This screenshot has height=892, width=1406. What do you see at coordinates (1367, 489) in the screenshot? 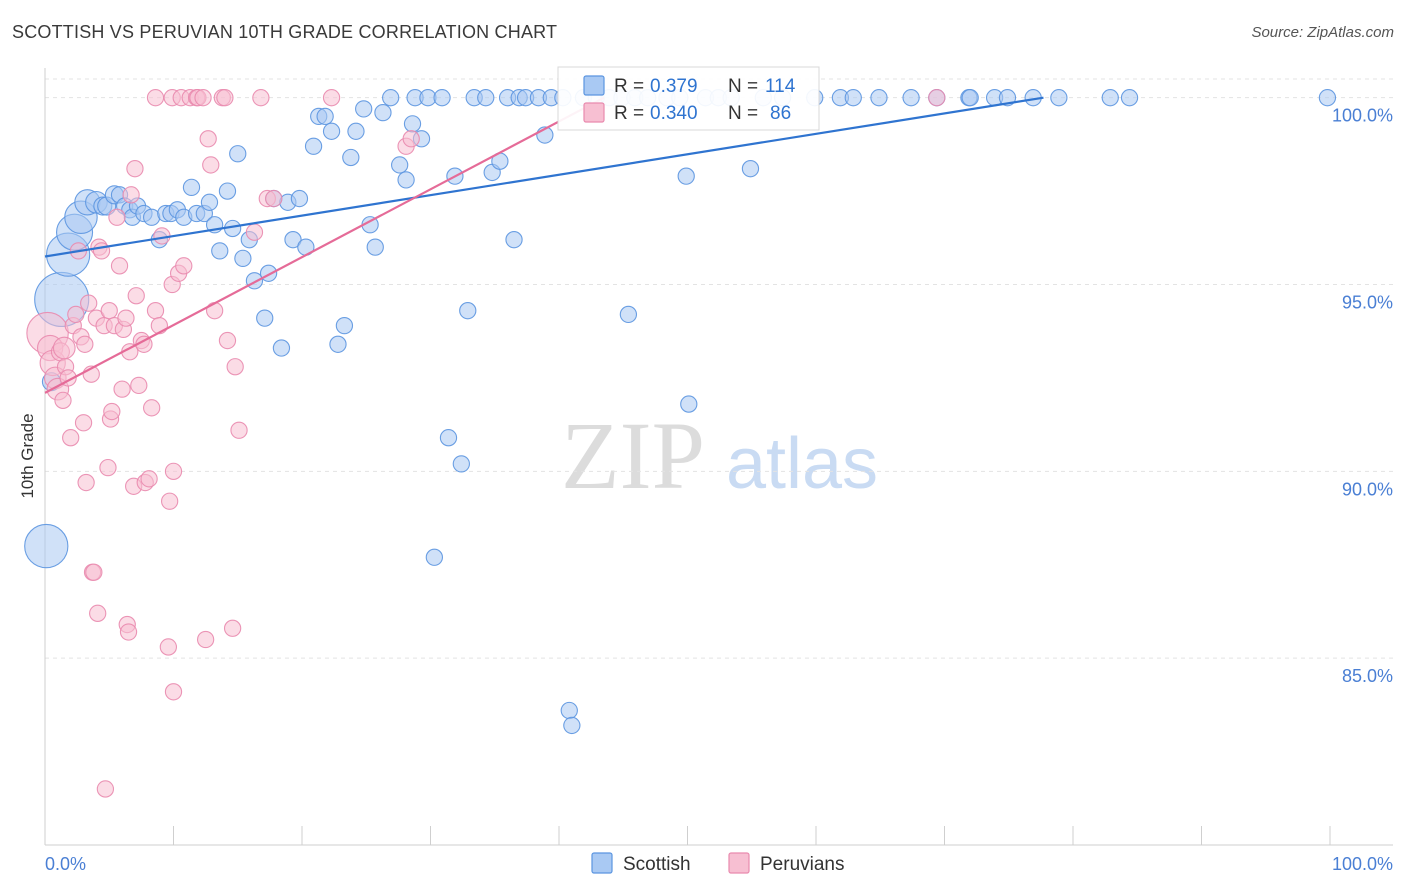
I see `y-tick-label: 90.0%` at bounding box center [1367, 489].